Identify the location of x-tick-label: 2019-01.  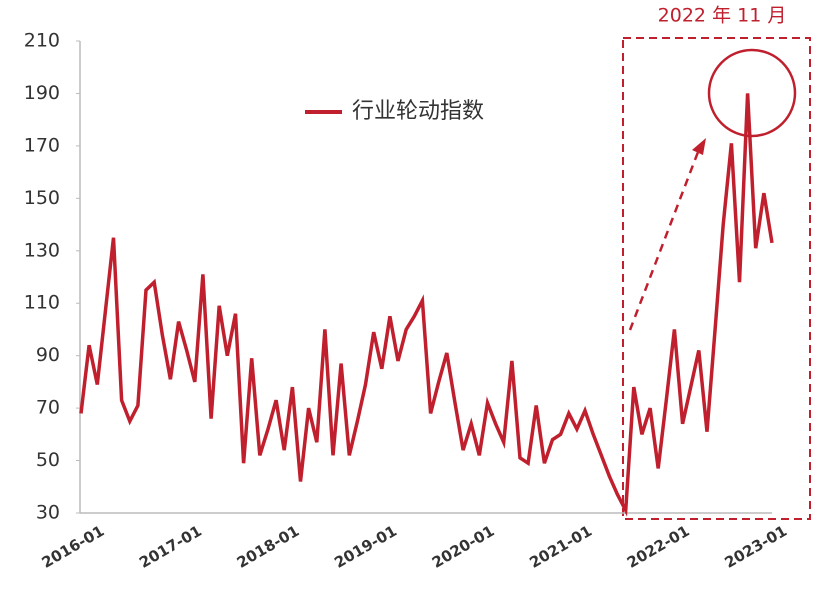
(365, 547).